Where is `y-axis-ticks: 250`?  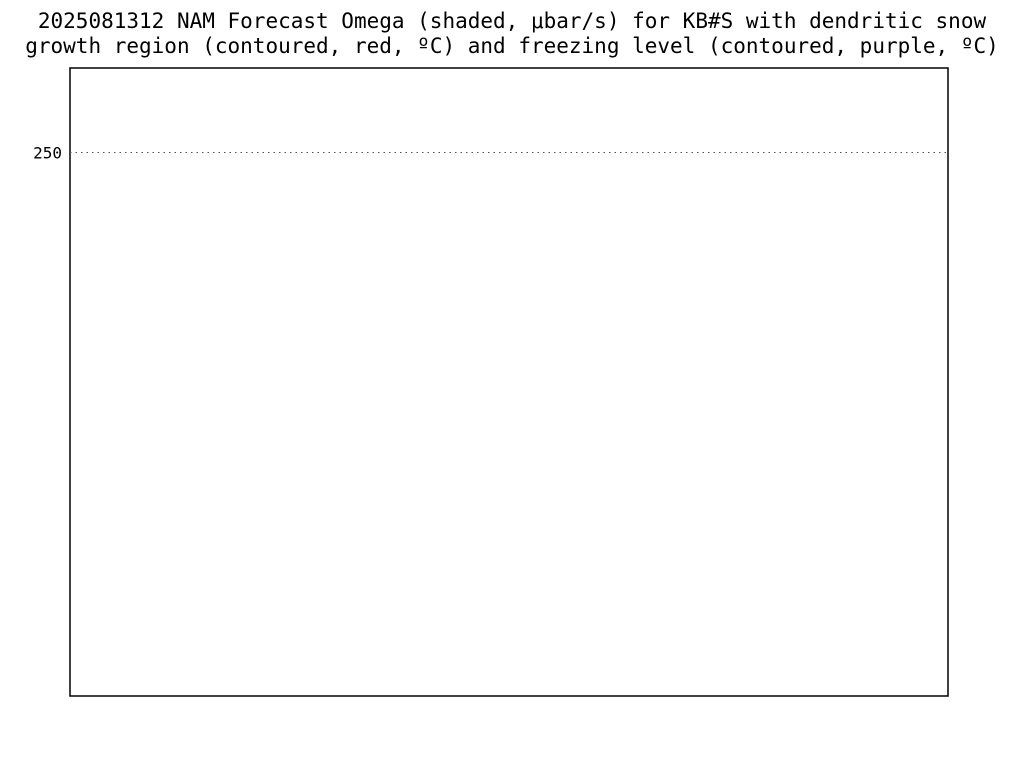
y-axis-ticks: 250 is located at coordinates (47, 153).